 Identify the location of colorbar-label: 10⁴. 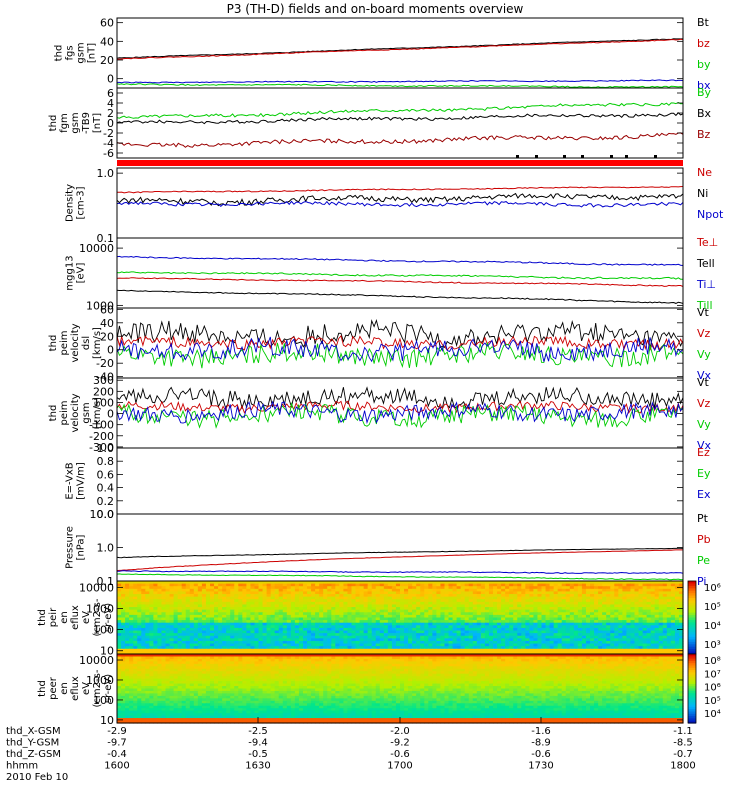
(712, 714).